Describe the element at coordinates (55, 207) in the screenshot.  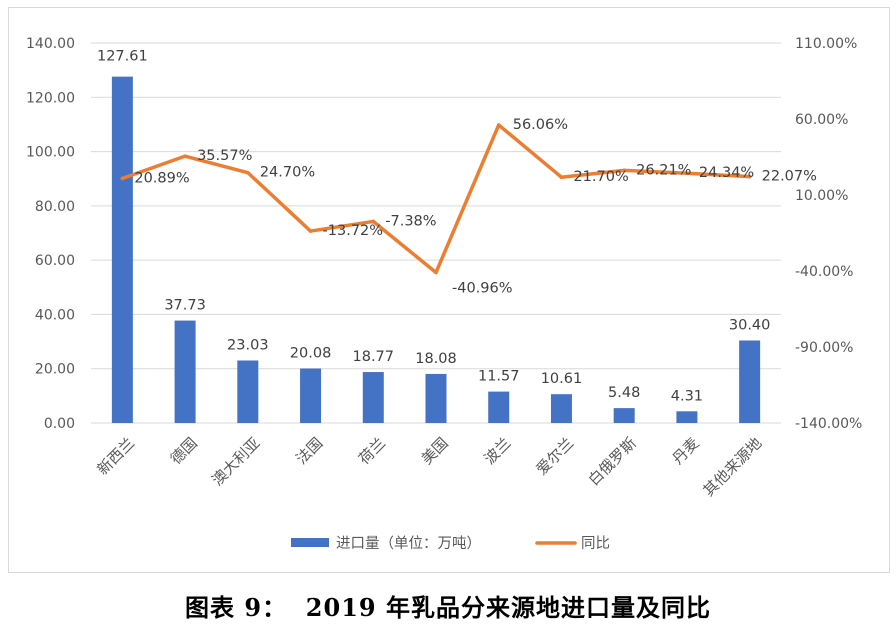
I see `y-left-tick-label: 80.00` at that location.